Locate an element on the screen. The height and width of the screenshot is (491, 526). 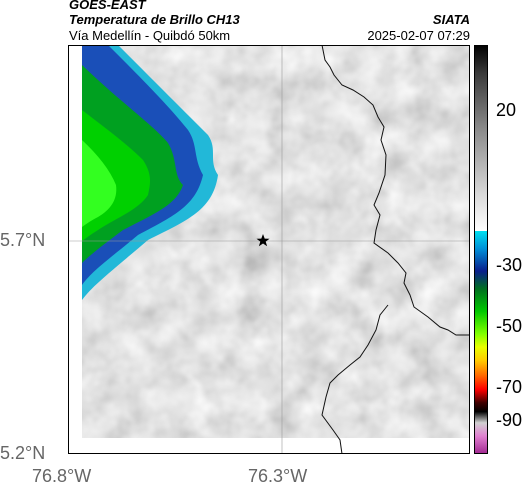
satellite-title: GOES-EAST is located at coordinates (107, 6).